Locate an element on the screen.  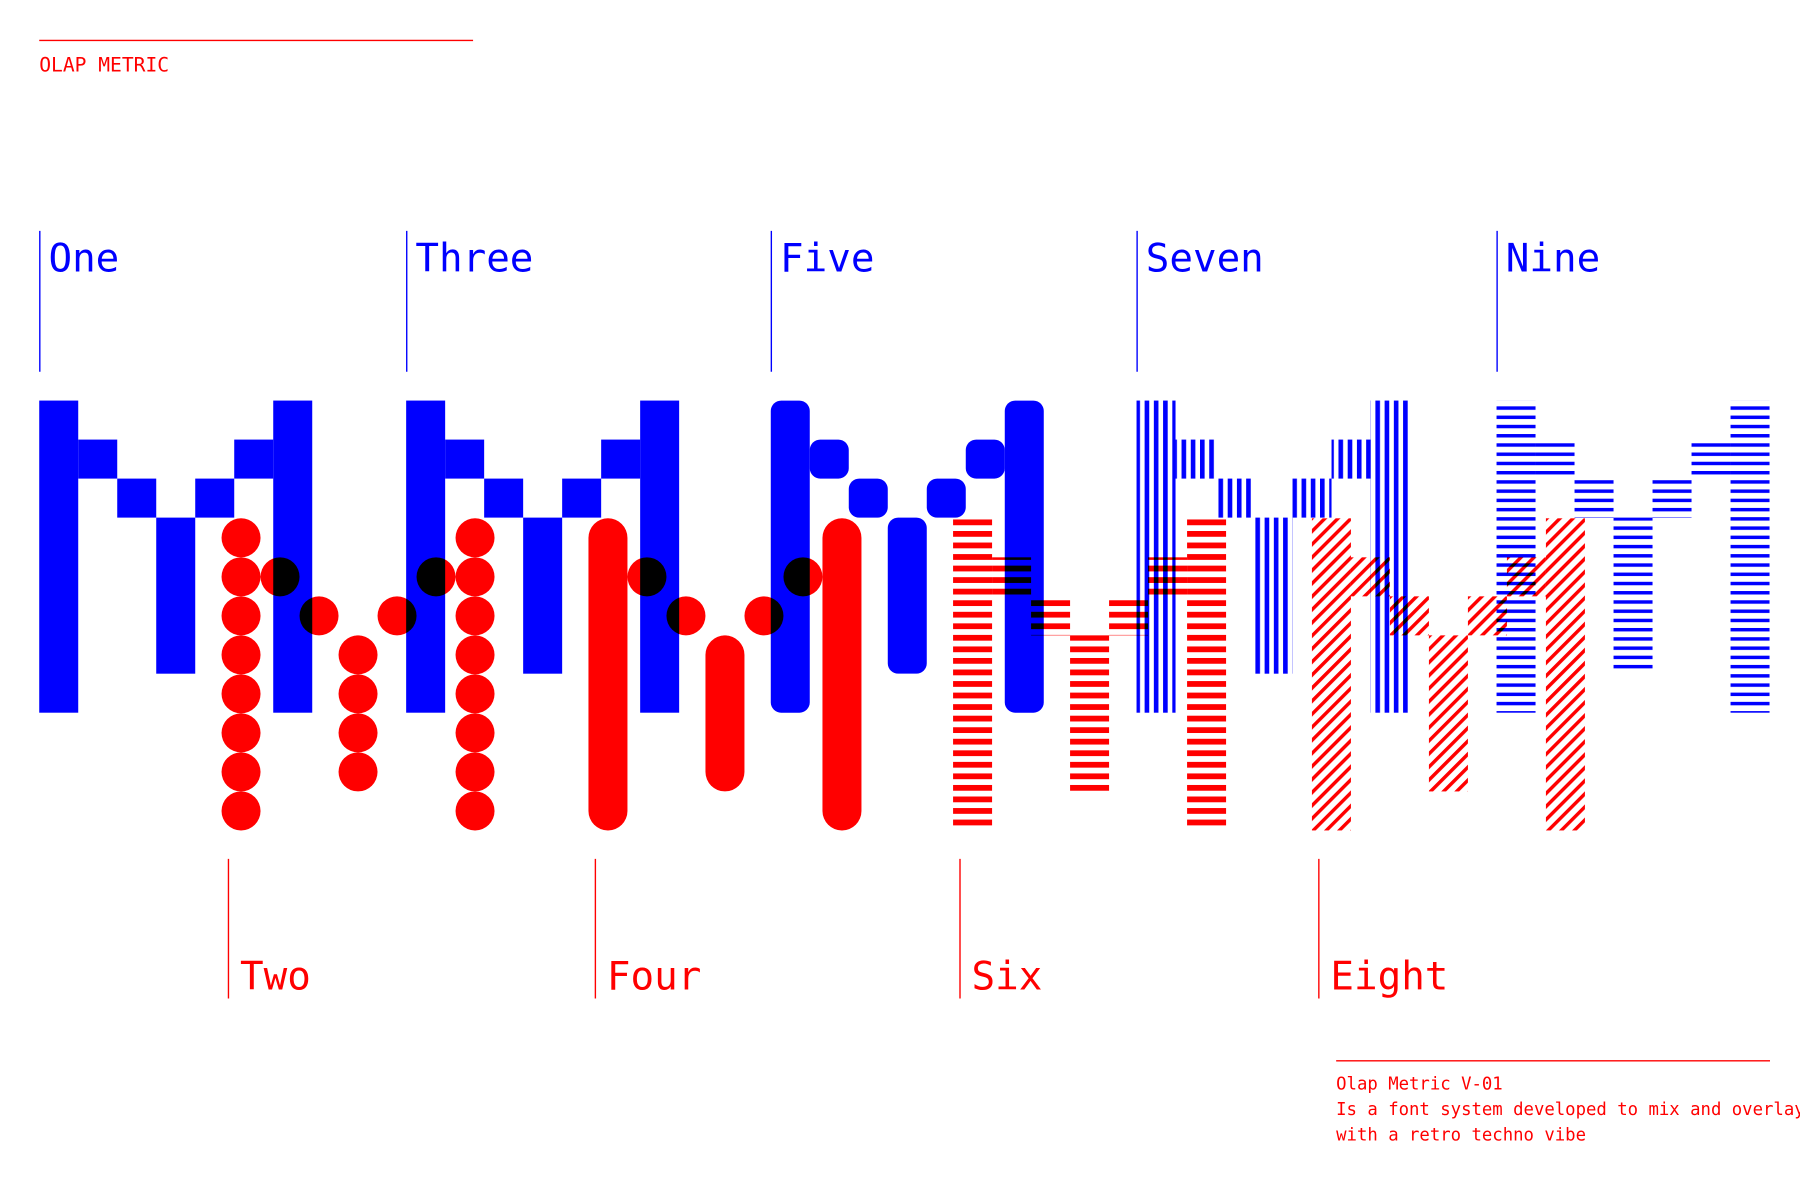
footer-line: with a retro techno vibe is located at coordinates (1461, 1136).